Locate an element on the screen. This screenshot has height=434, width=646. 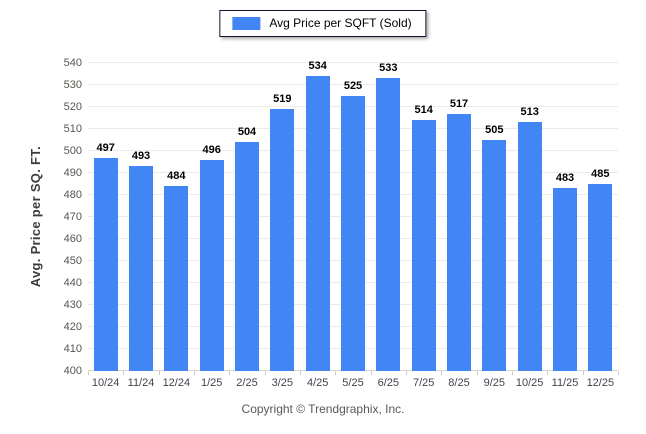
x-tick-label: 12/25 is located at coordinates (600, 383).